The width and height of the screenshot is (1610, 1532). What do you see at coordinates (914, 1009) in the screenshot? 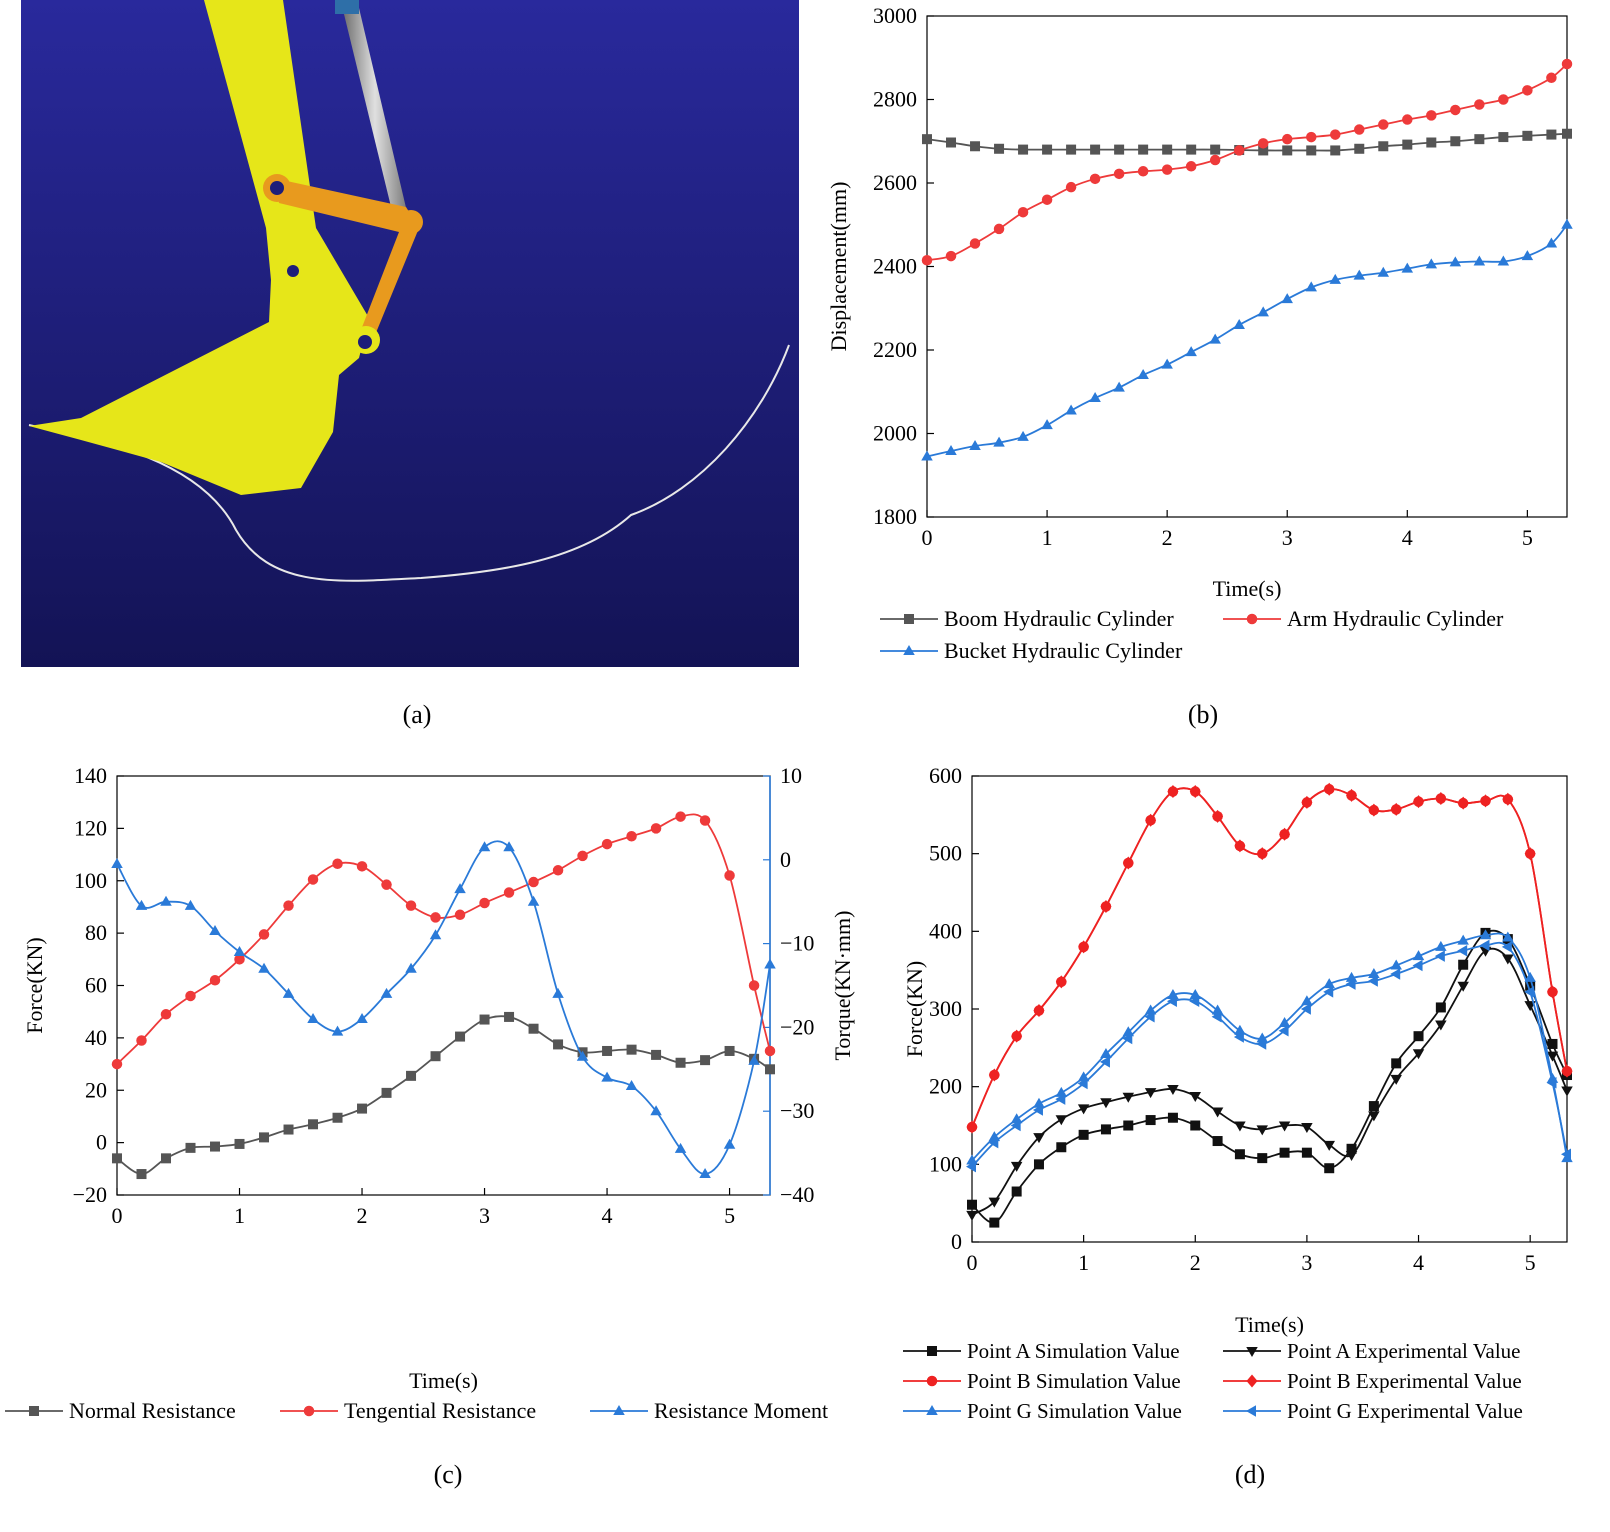
I see `y-axis-label: Force(KN)` at bounding box center [914, 1009].